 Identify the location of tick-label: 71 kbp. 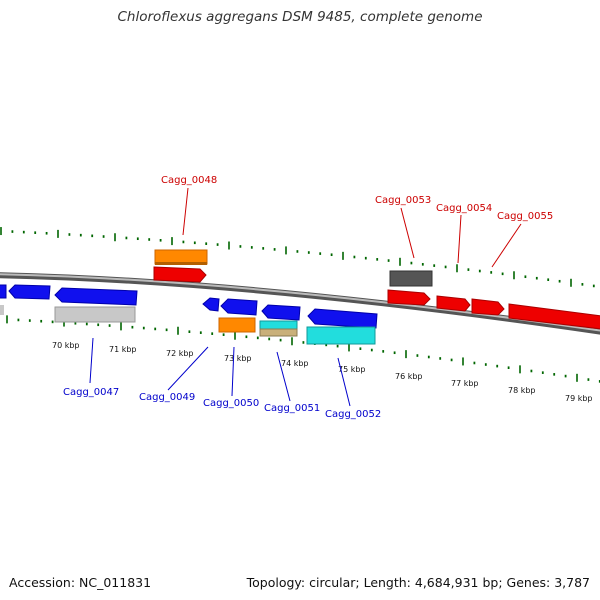
(123, 349).